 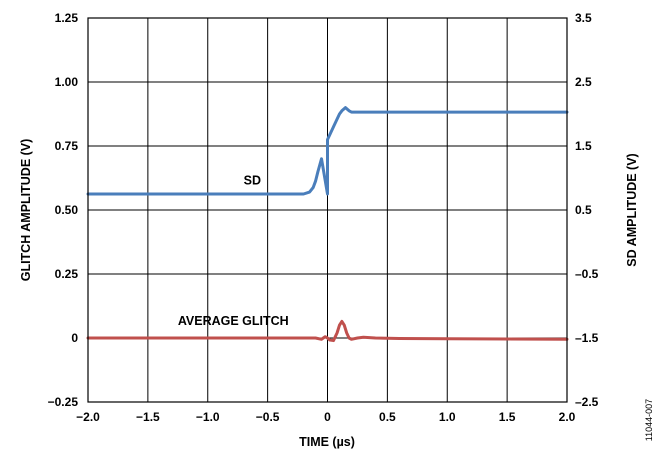 I want to click on y-left-tick-label: 0.50, so click(x=67, y=210).